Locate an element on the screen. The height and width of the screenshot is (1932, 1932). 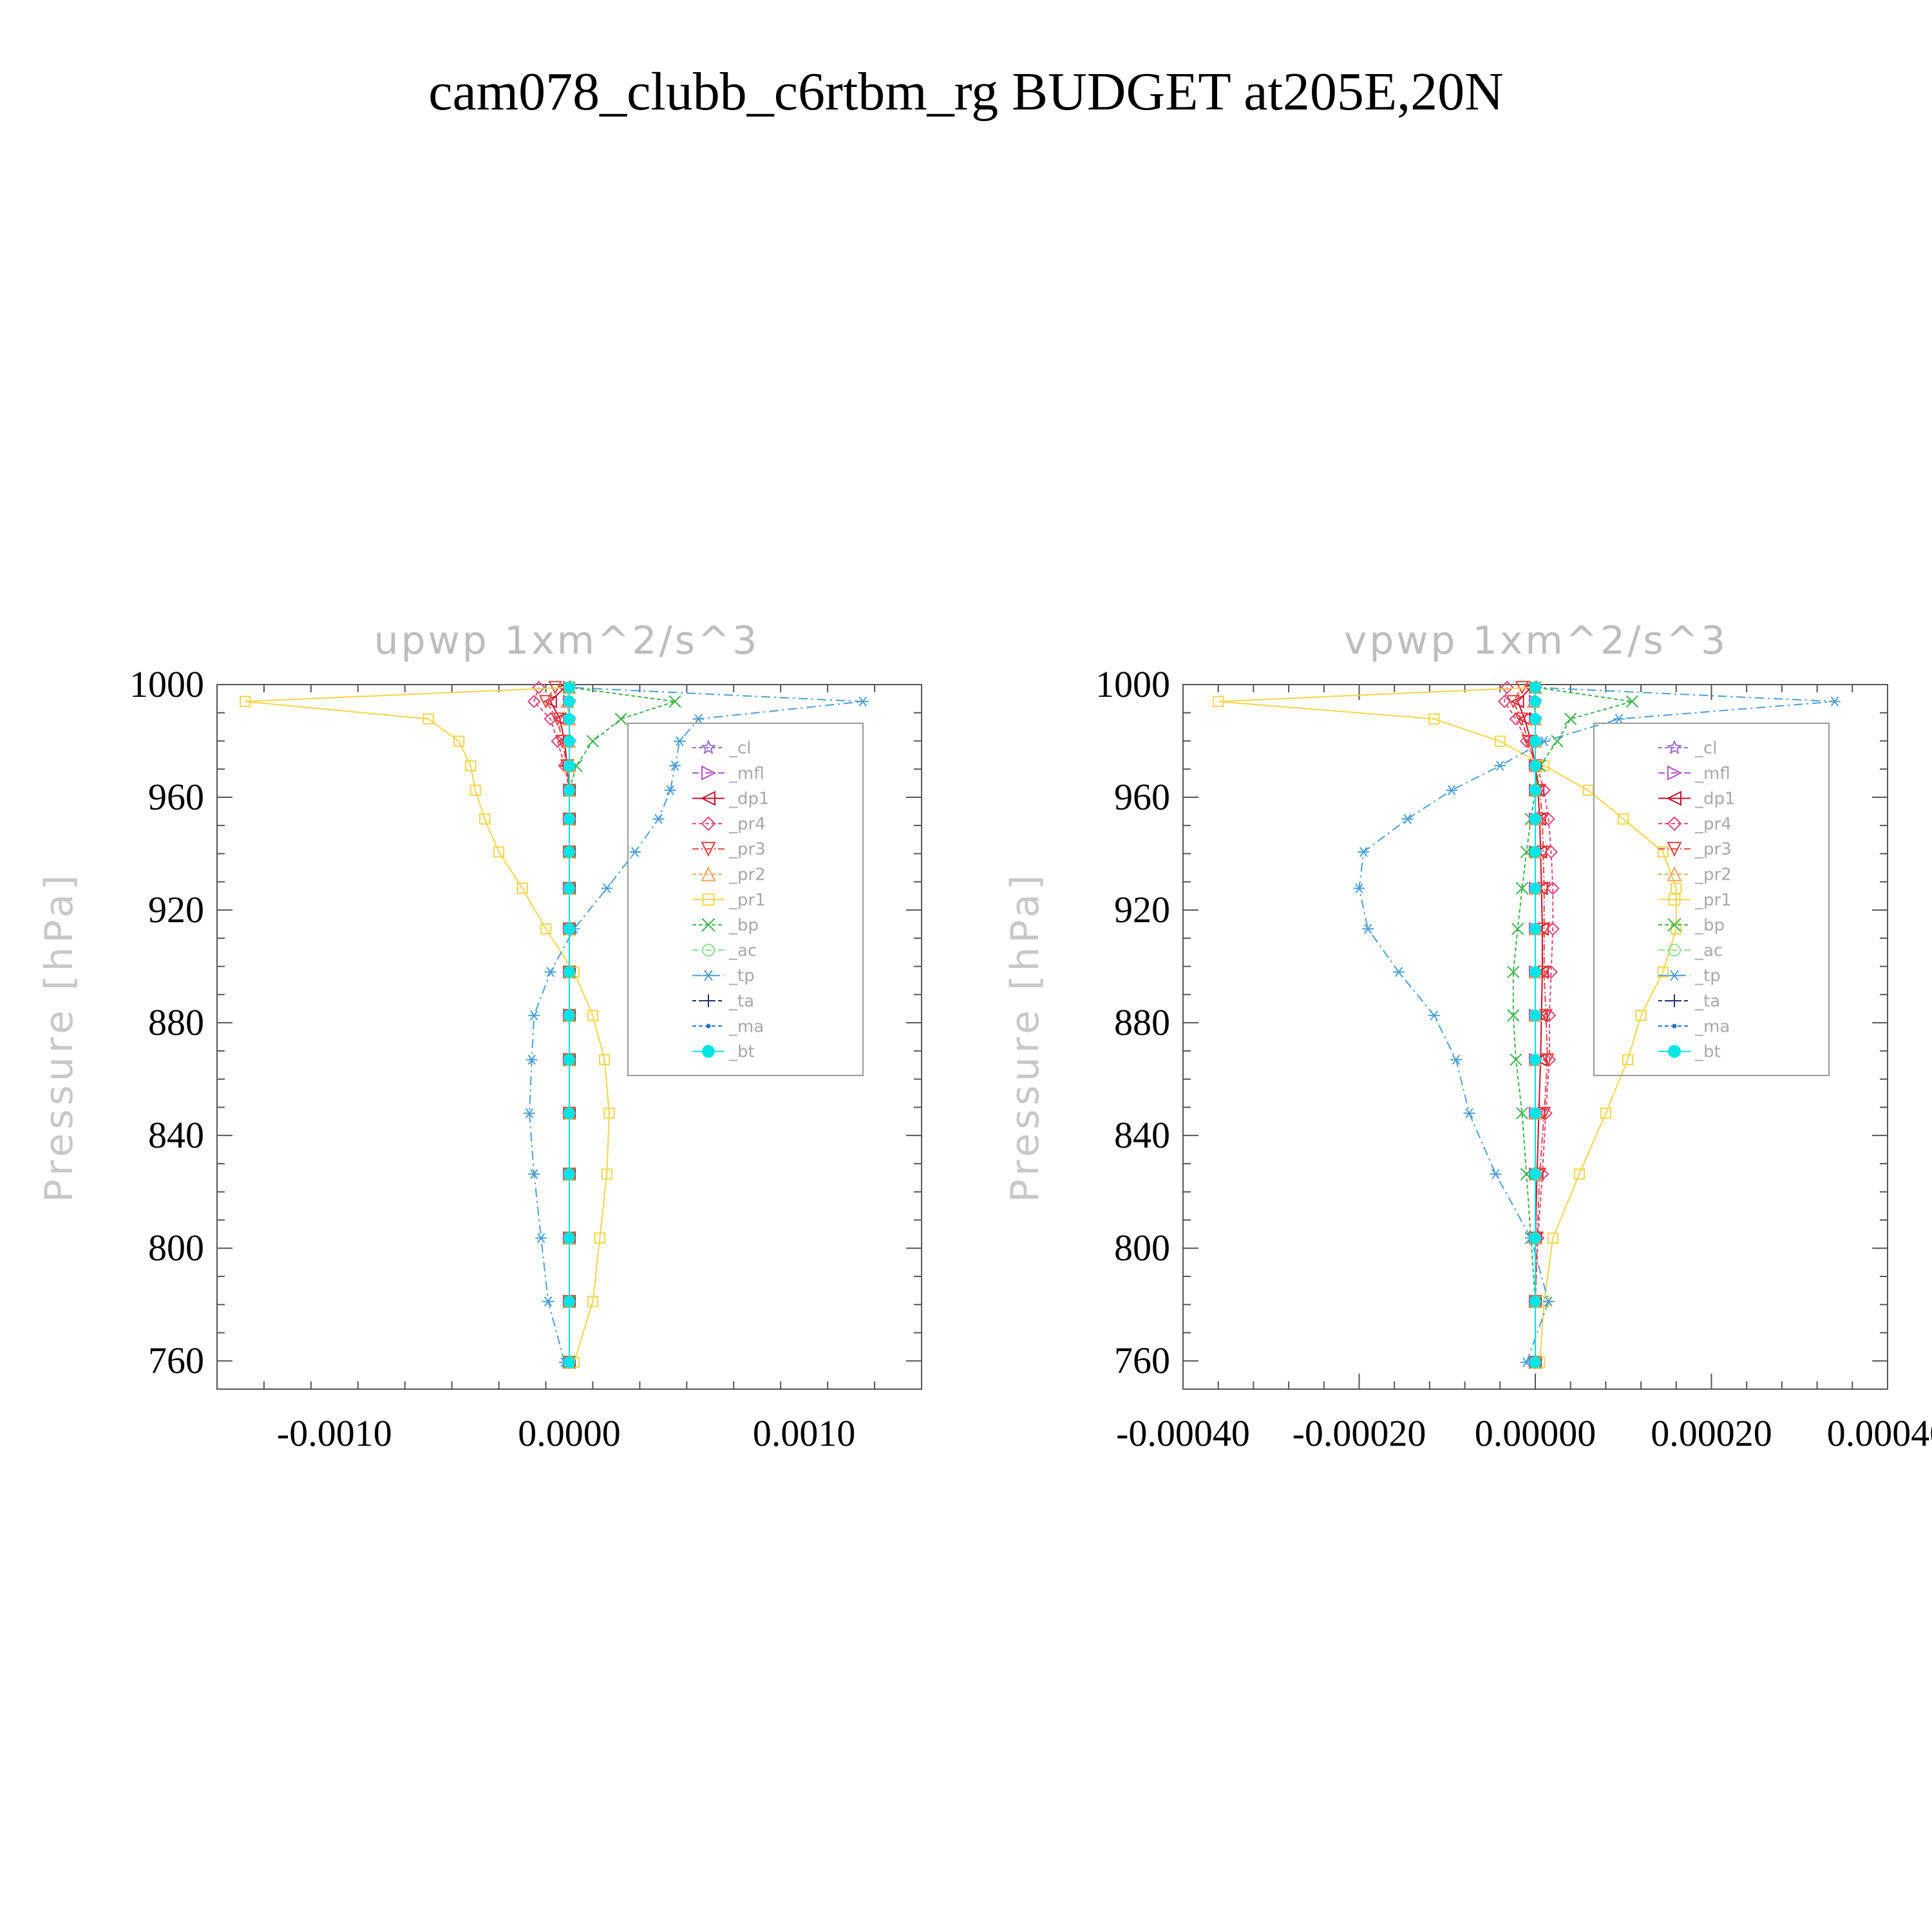
x-tick-label: 0.0010 is located at coordinates (805, 1433).